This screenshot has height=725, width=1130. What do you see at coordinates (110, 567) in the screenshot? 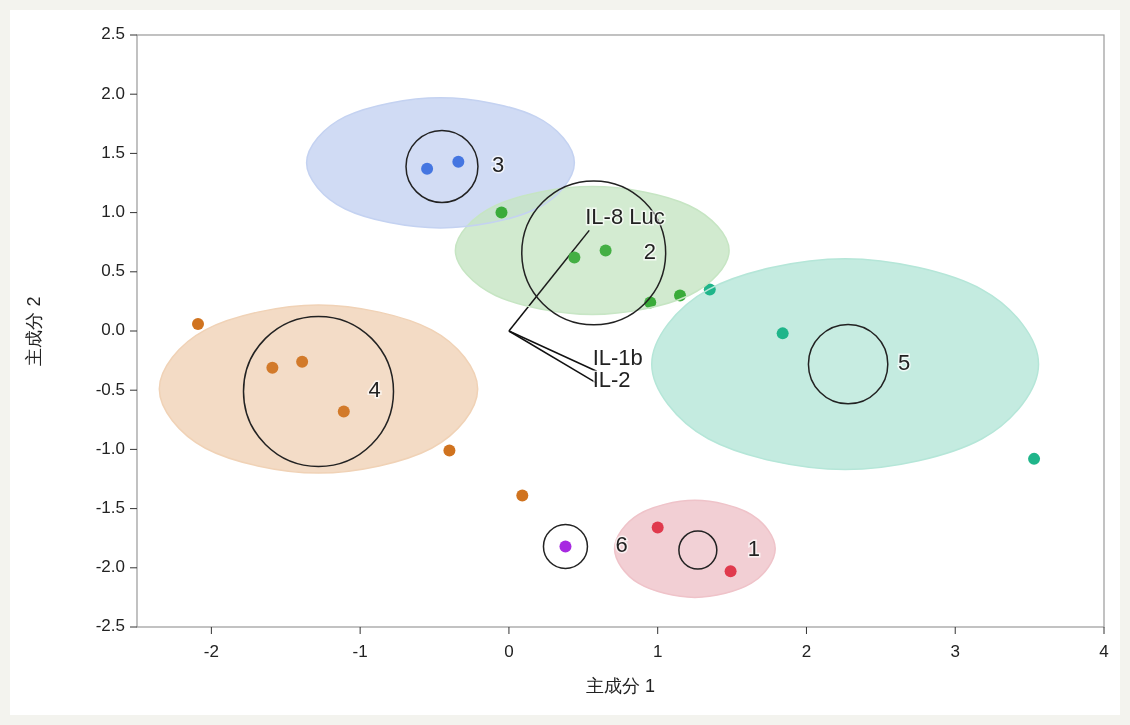
I see `y-tick-label: -2.0` at bounding box center [110, 567].